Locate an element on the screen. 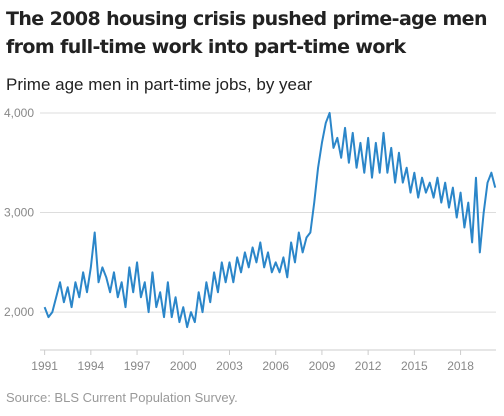 The height and width of the screenshot is (416, 504). chart-subtitle: Prime age men in part-time jobs, by year is located at coordinates (159, 84).